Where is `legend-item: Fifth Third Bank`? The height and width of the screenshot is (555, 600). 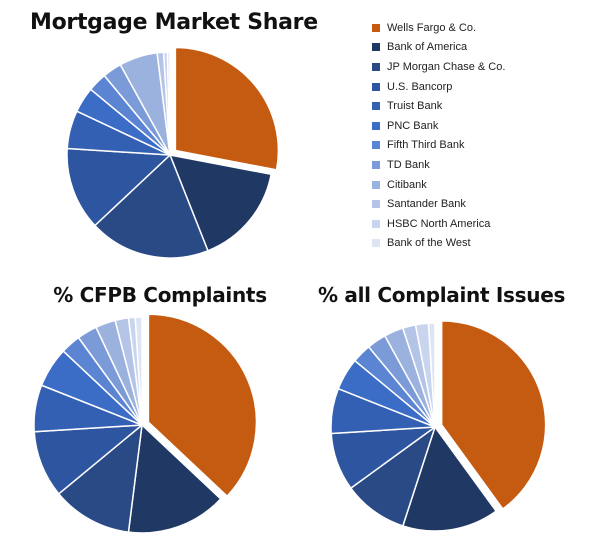 legend-item: Fifth Third Bank is located at coordinates (438, 146).